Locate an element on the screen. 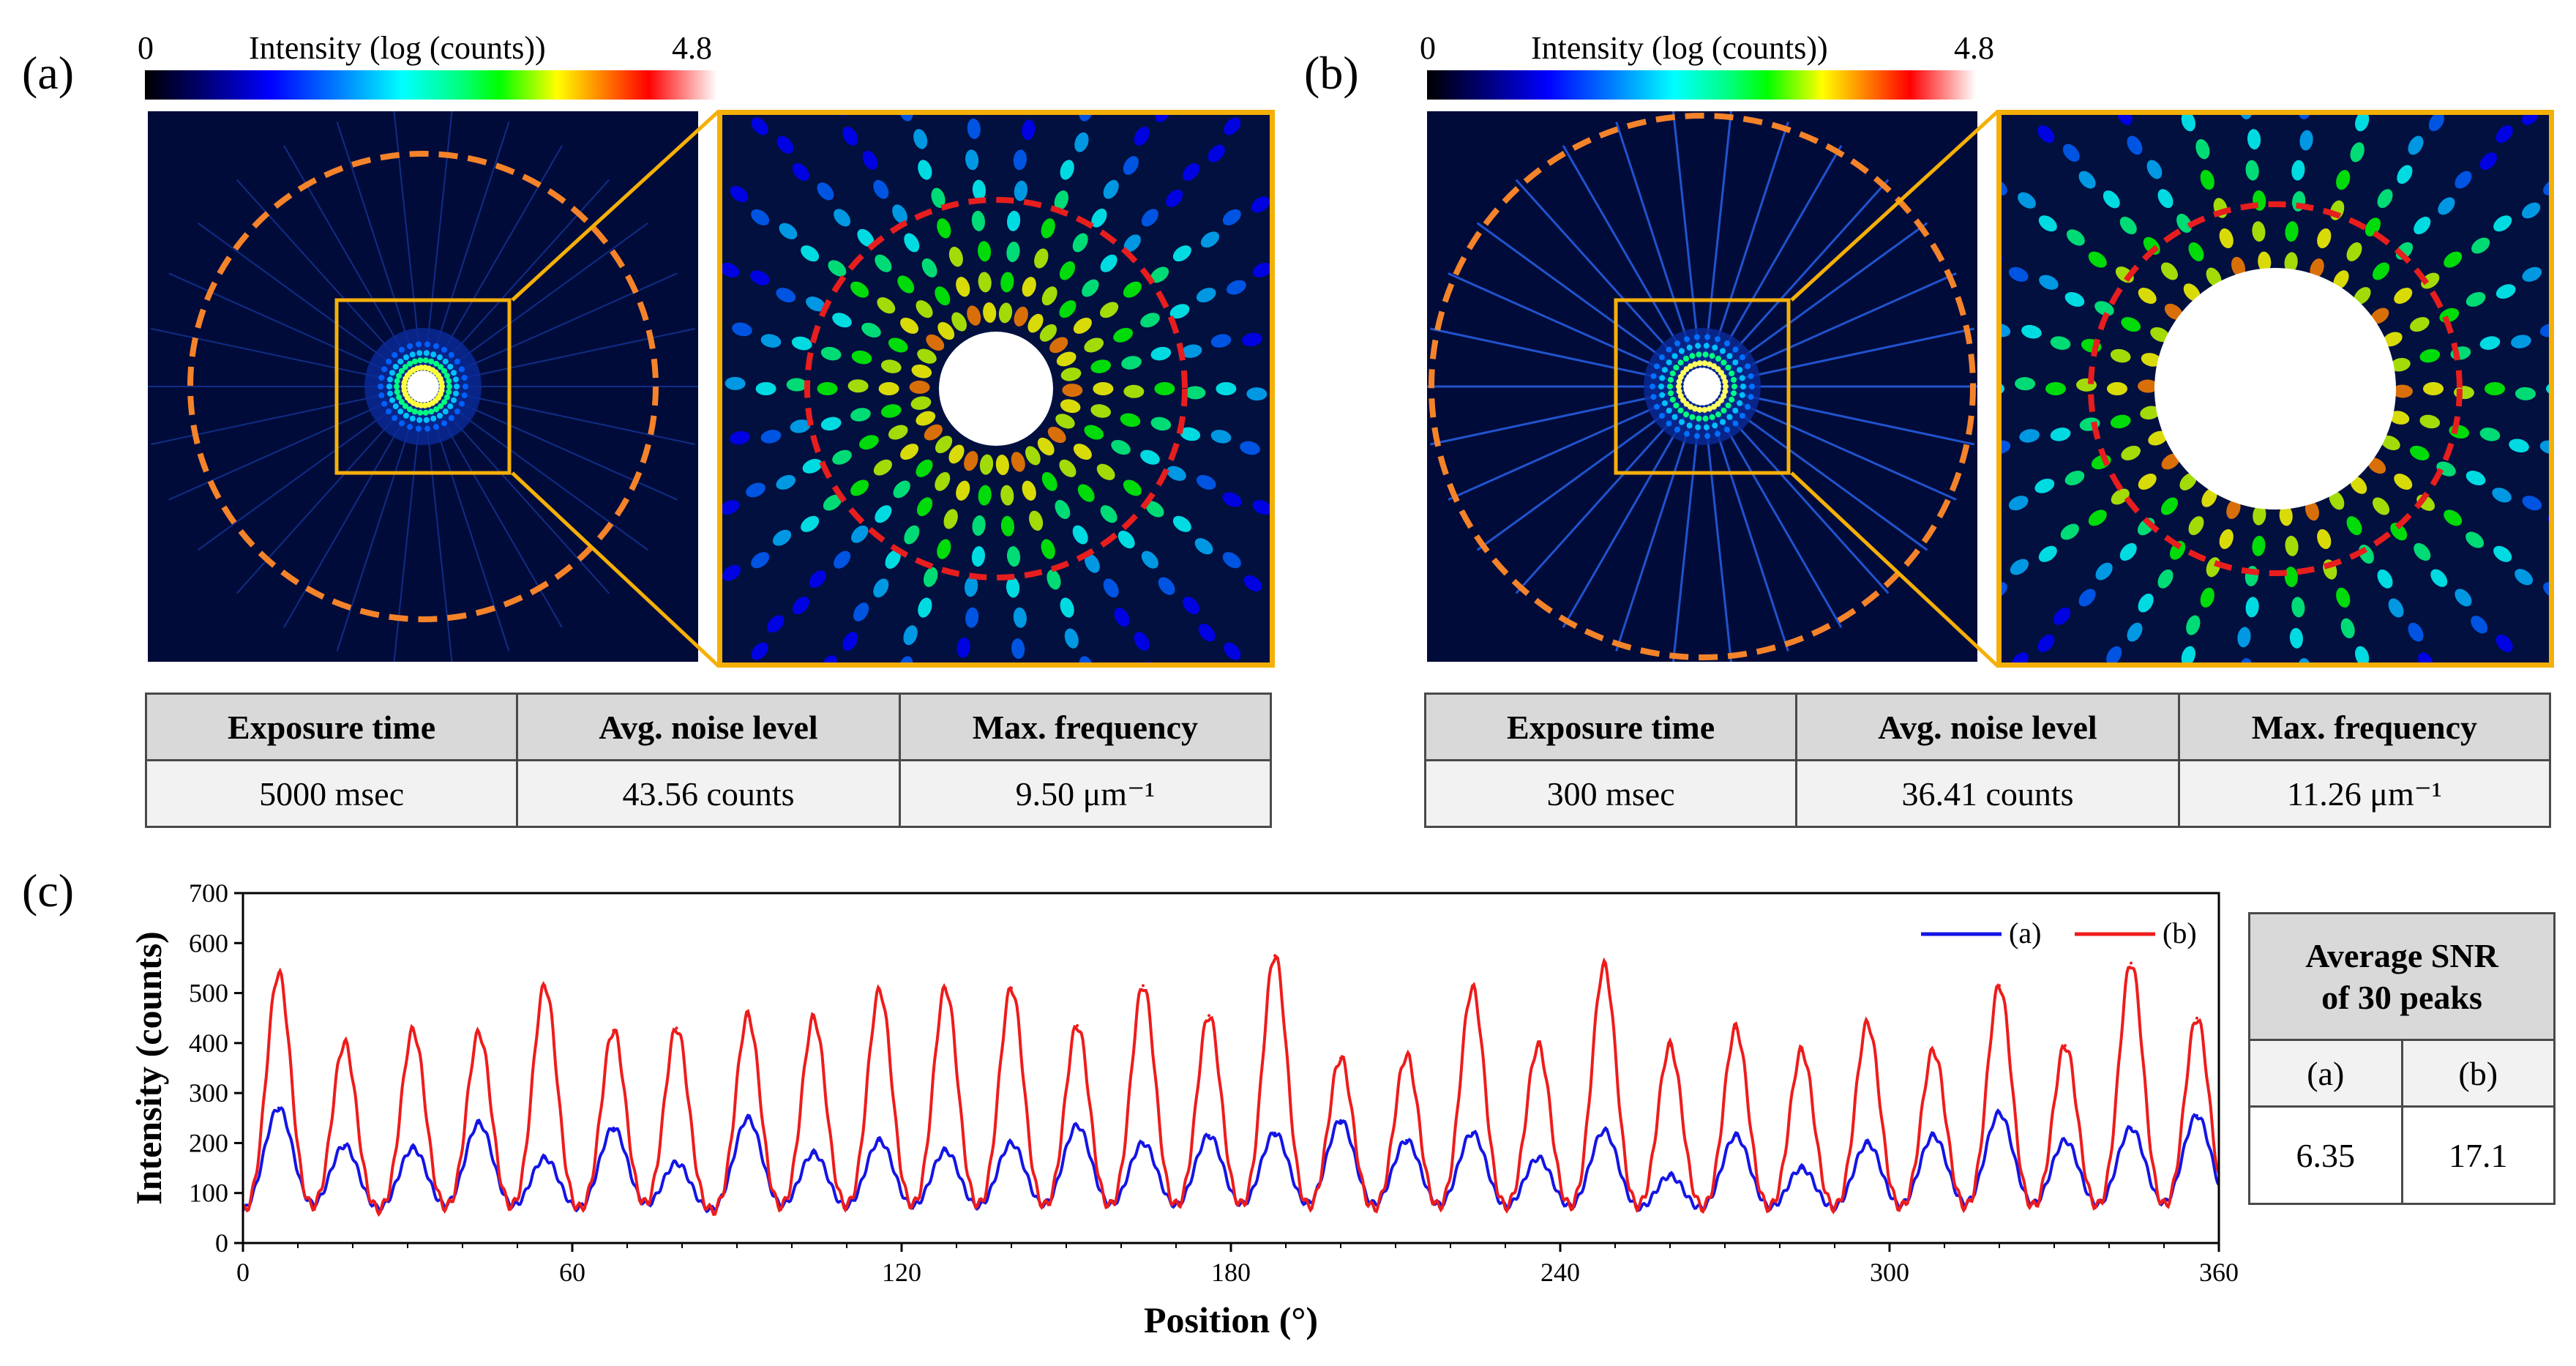 The image size is (2576, 1366). y-tick-label: 700 is located at coordinates (208, 893).